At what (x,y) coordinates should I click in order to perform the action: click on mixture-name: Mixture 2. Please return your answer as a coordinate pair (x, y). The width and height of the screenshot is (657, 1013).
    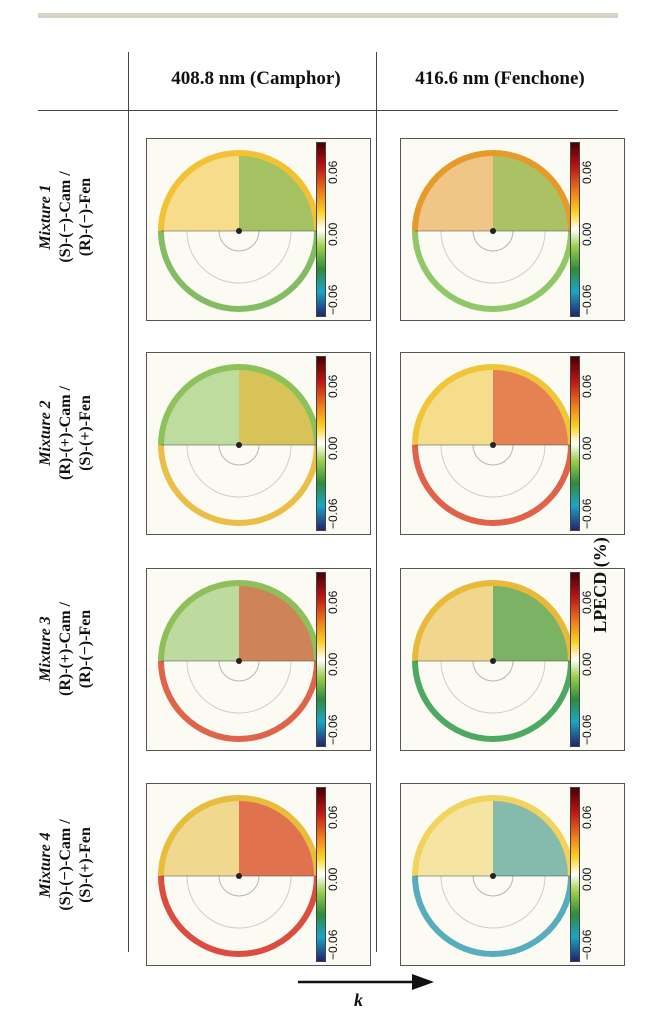
    Looking at the image, I should click on (45, 433).